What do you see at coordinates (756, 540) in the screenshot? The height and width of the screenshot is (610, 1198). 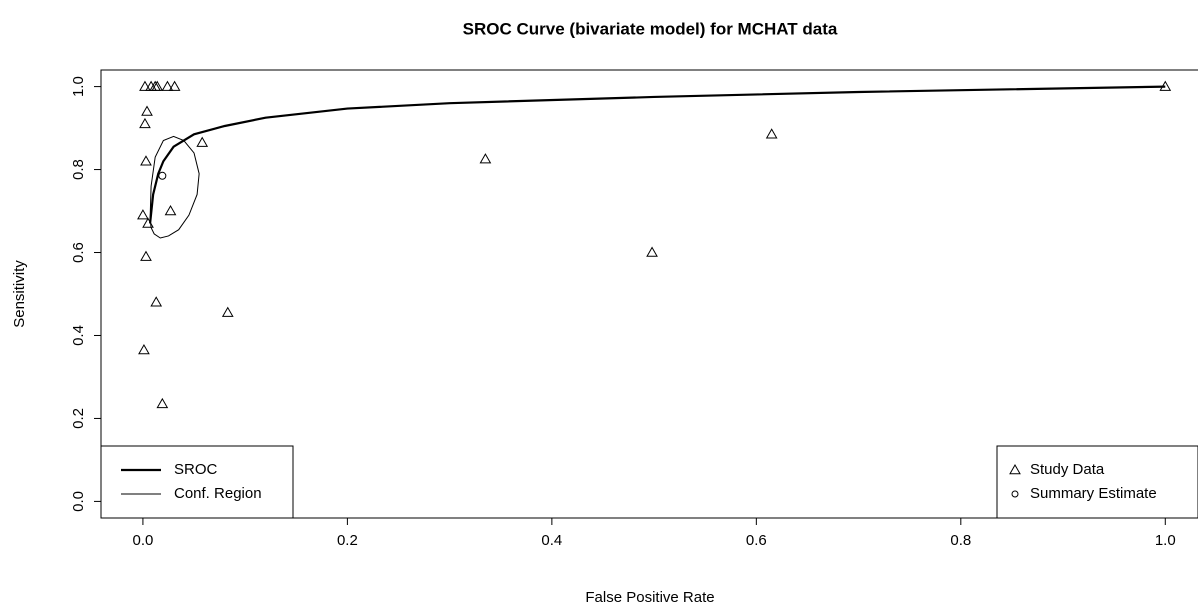 I see `x-tick-label: 0.6` at bounding box center [756, 540].